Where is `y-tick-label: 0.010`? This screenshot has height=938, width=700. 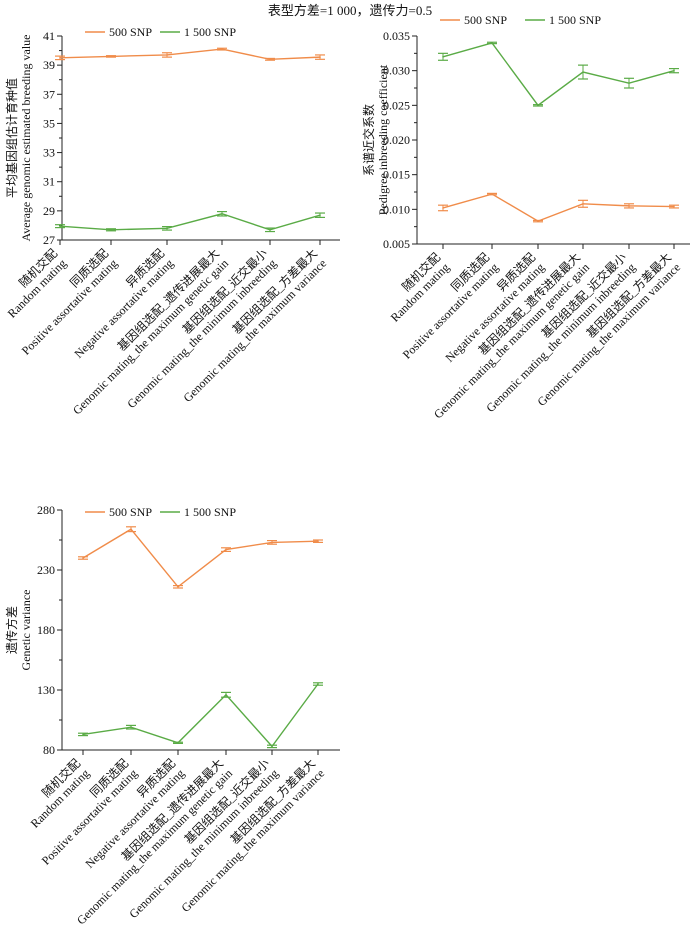
y-tick-label: 0.010 is located at coordinates (396, 209).